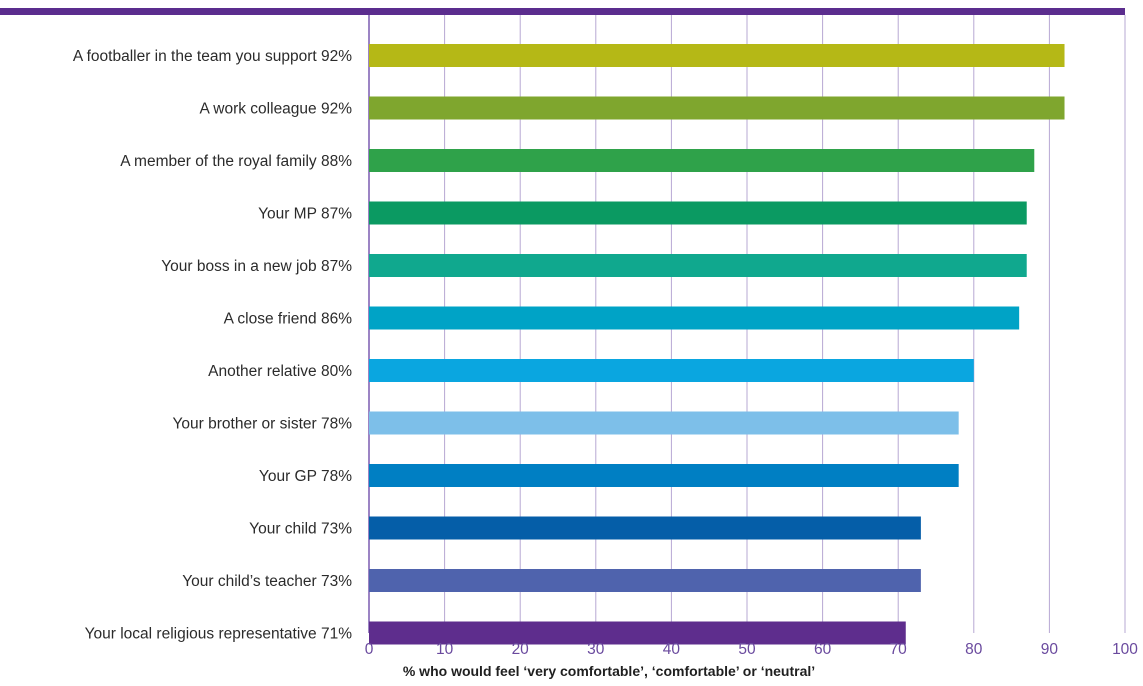 The width and height of the screenshot is (1143, 686). I want to click on category-label: Your child’s teacher 73%, so click(267, 581).